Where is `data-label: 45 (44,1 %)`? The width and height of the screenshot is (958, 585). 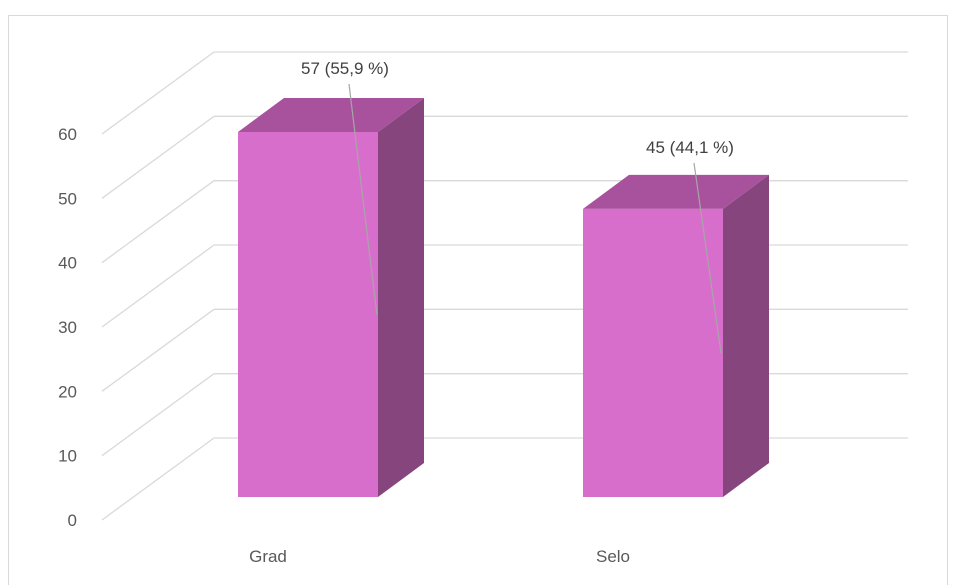 data-label: 45 (44,1 %) is located at coordinates (690, 147).